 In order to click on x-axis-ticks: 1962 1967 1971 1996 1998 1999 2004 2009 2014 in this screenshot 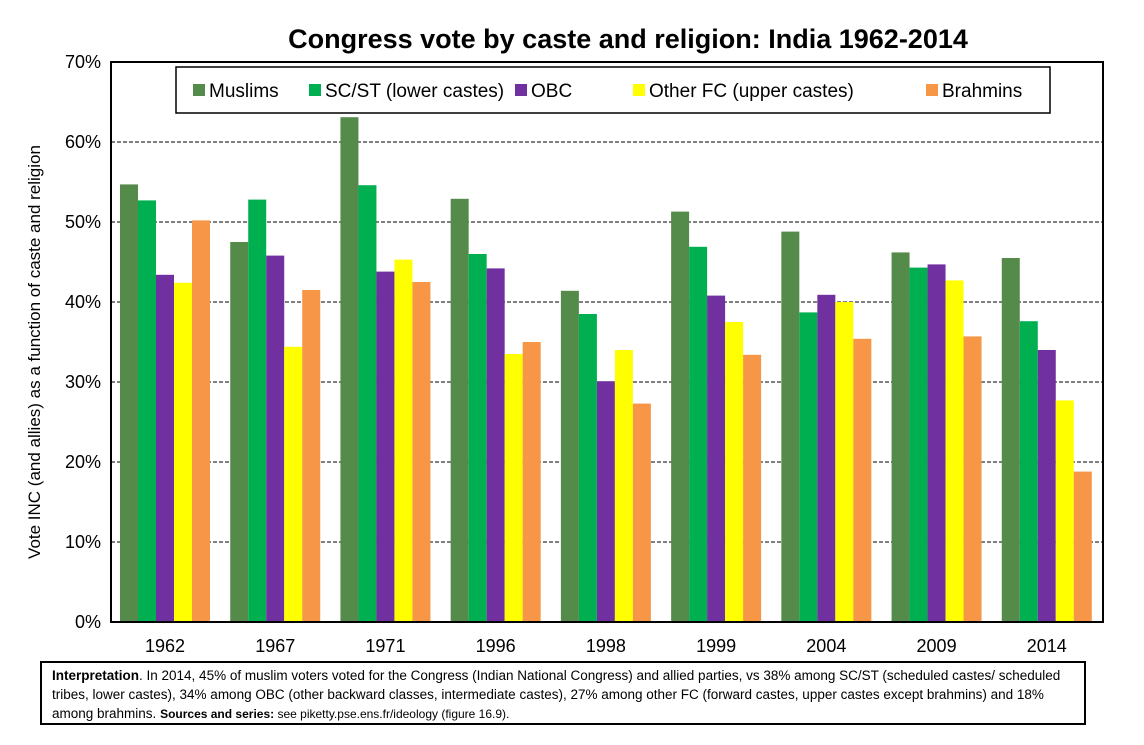, I will do `click(606, 646)`.